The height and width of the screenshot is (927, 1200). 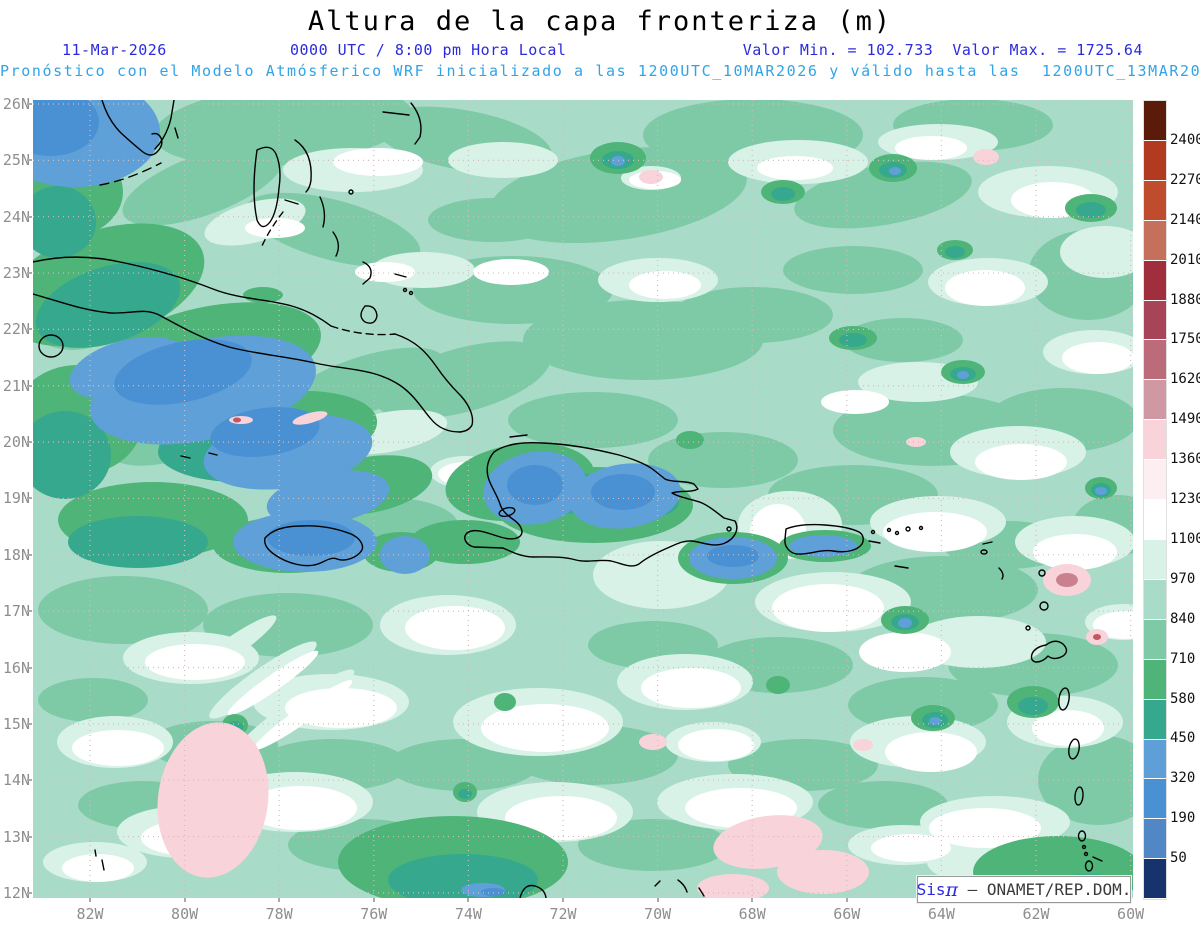 What do you see at coordinates (351, 192) in the screenshot?
I see `coast-san-salvador` at bounding box center [351, 192].